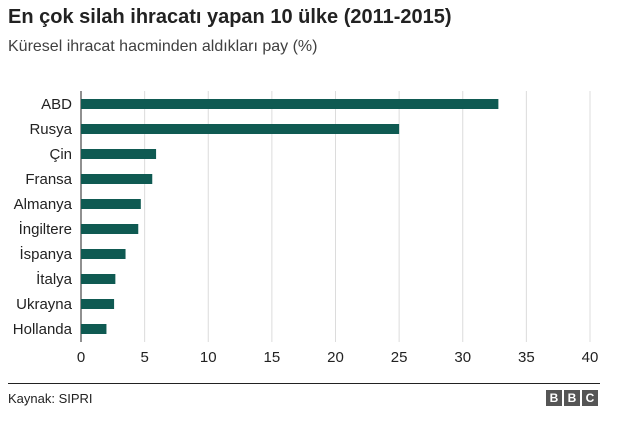 The width and height of the screenshot is (630, 427). Describe the element at coordinates (462, 357) in the screenshot. I see `x-tick-label: 30` at that location.